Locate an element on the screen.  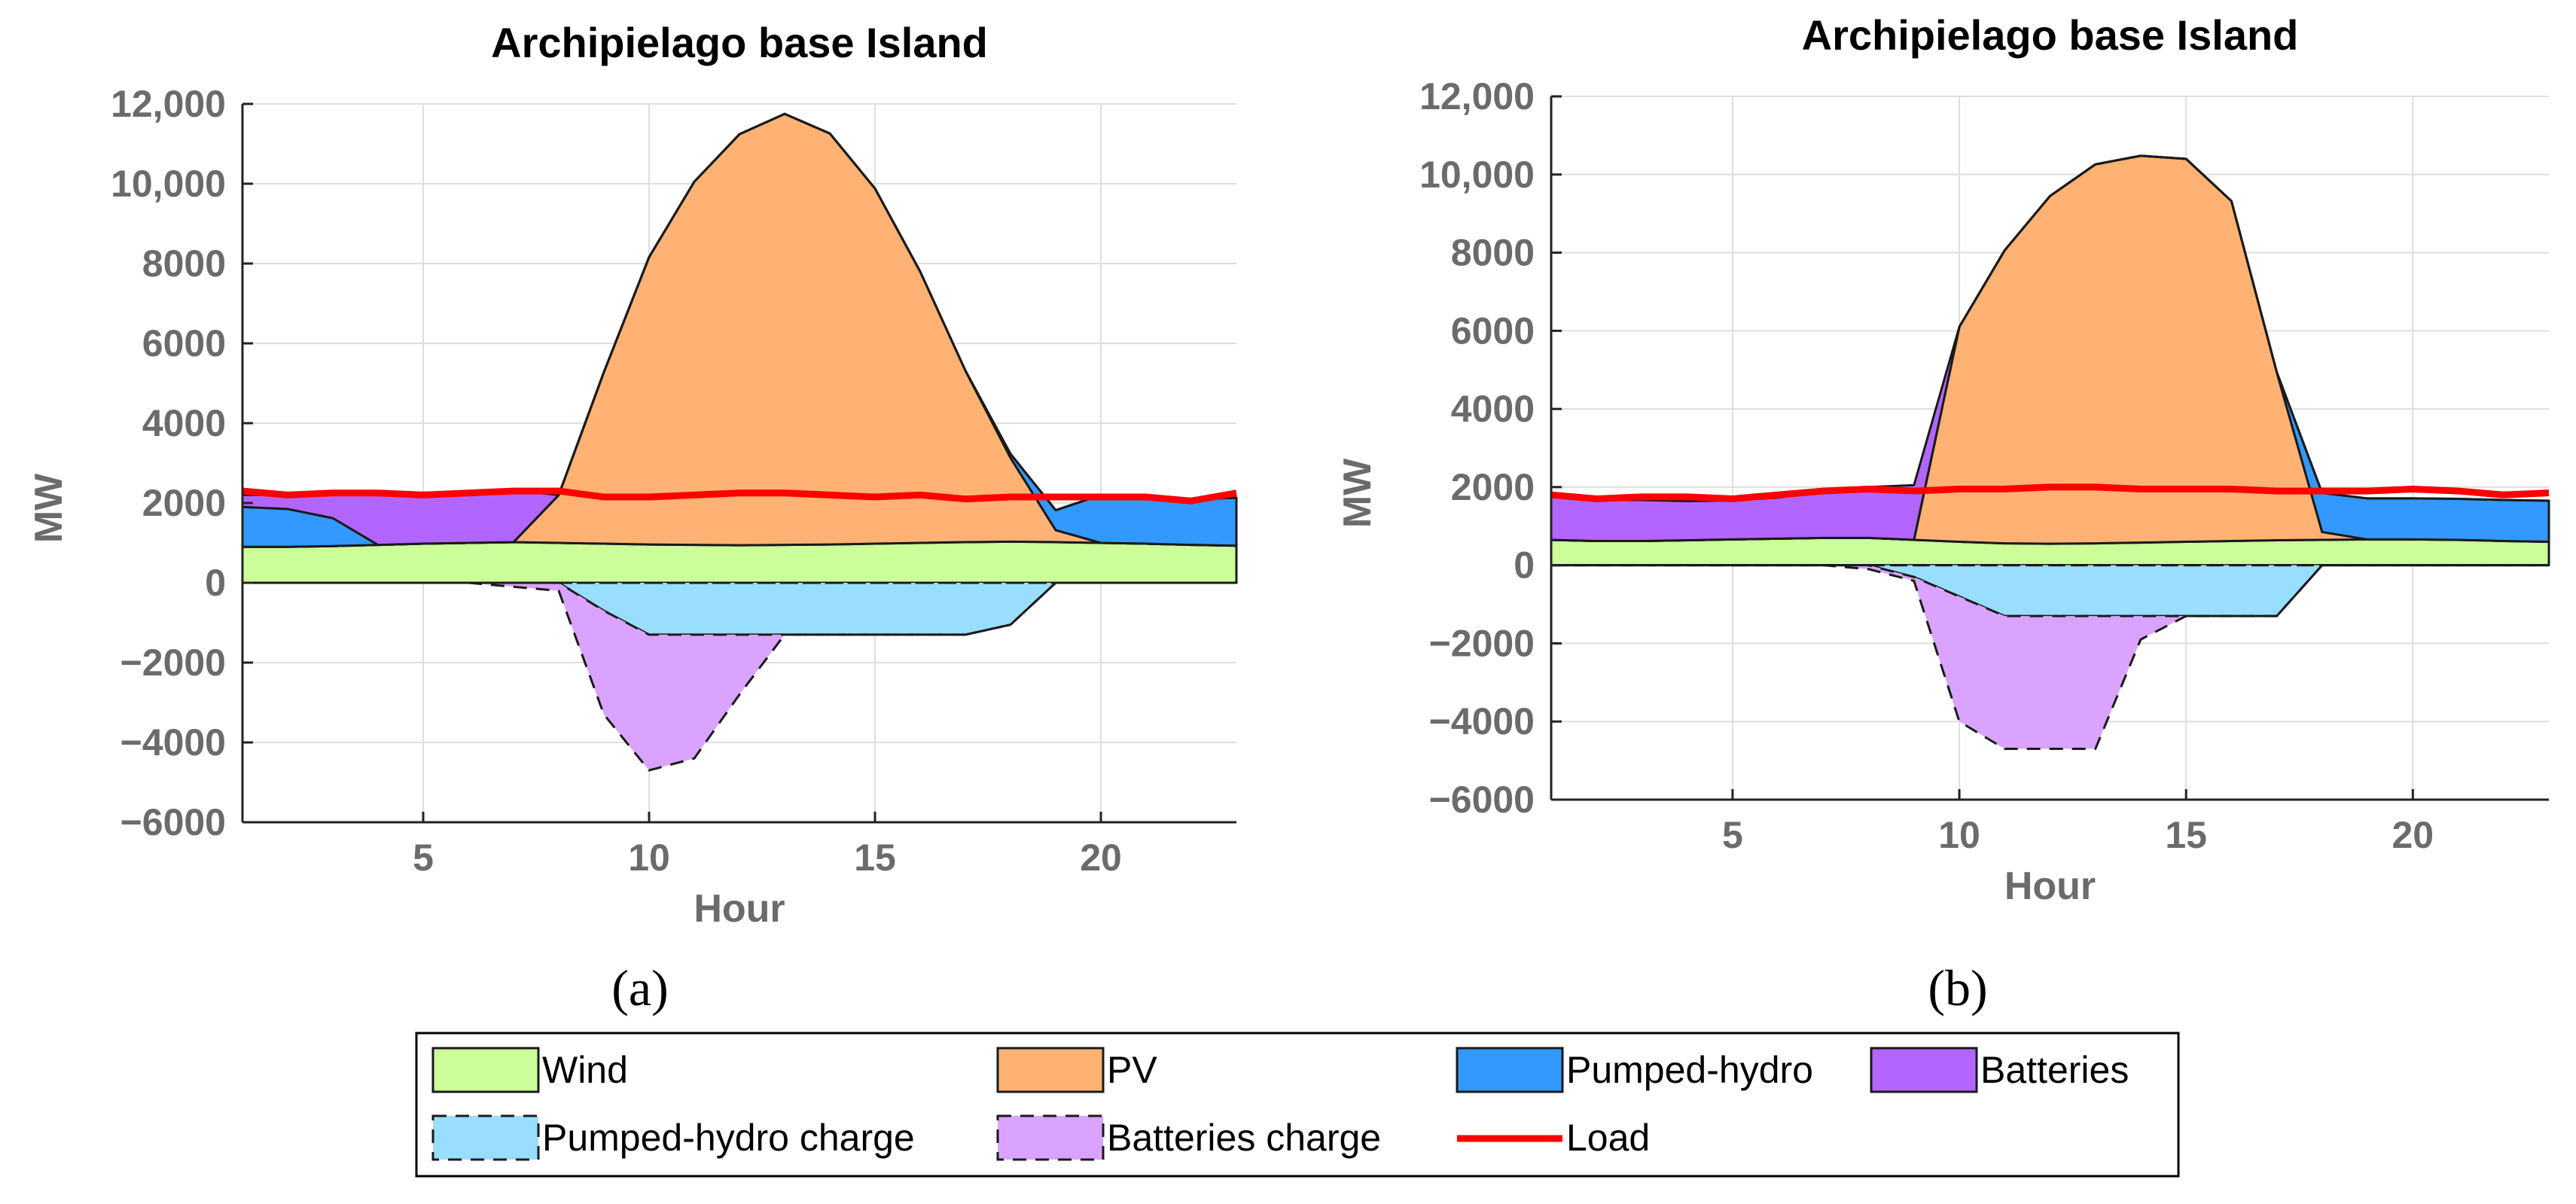
series-batteries-area is located at coordinates (2050, 348).